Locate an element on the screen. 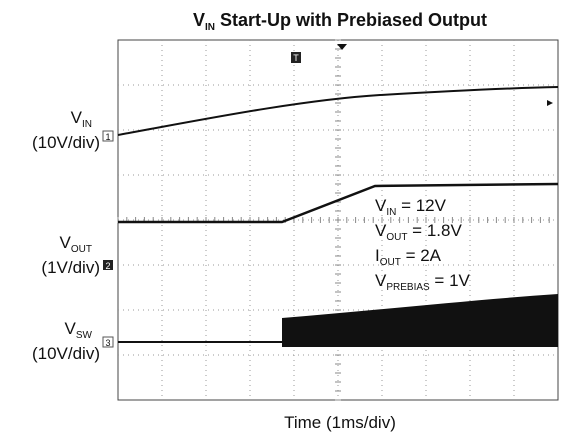 The width and height of the screenshot is (563, 439). condition: VOUT = 1.8V is located at coordinates (418, 232).